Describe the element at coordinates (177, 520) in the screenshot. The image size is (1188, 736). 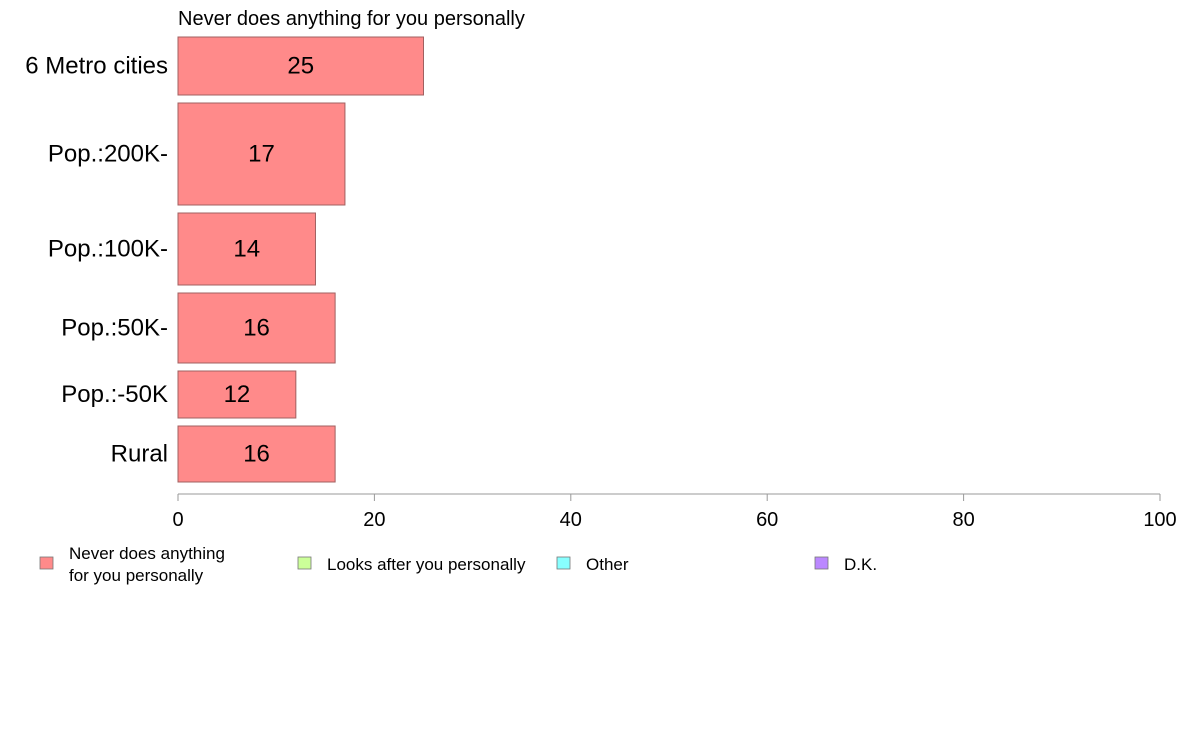
I see `x-tick-label: 0` at that location.